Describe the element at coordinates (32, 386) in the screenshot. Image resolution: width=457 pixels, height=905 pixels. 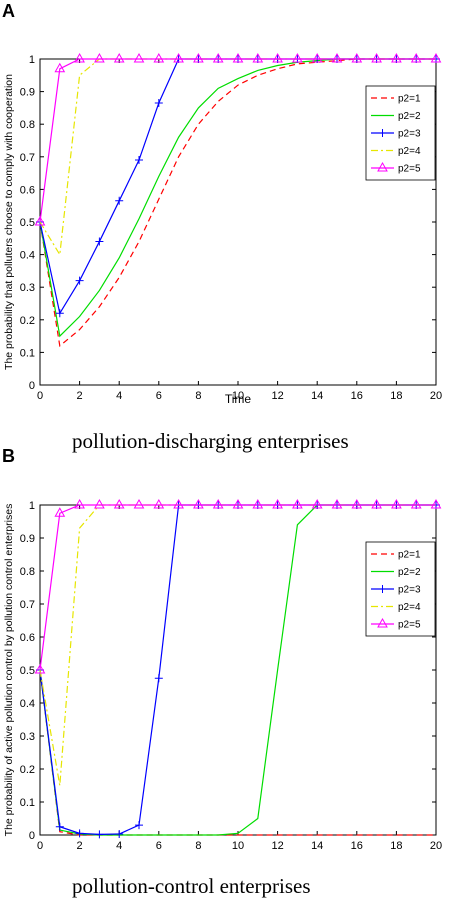
I see `y-tick-label: 0` at that location.